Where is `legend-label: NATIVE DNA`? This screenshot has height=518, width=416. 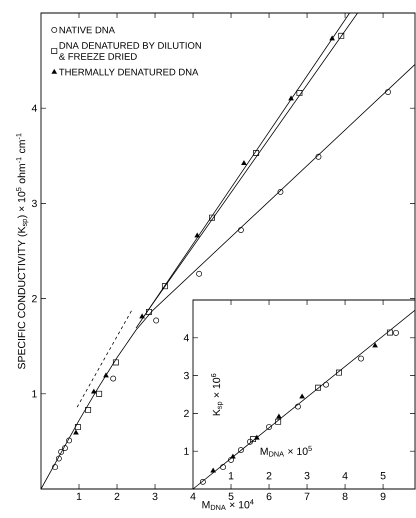
legend-label: NATIVE DNA is located at coordinates (87, 30).